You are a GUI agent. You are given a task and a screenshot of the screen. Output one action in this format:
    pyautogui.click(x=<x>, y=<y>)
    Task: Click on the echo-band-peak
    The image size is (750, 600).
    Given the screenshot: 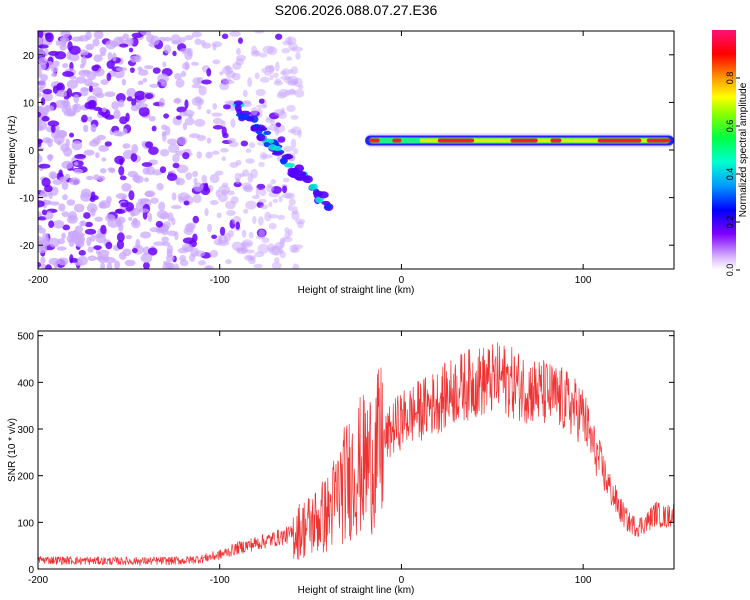 What is the action you would take?
    pyautogui.click(x=658, y=140)
    